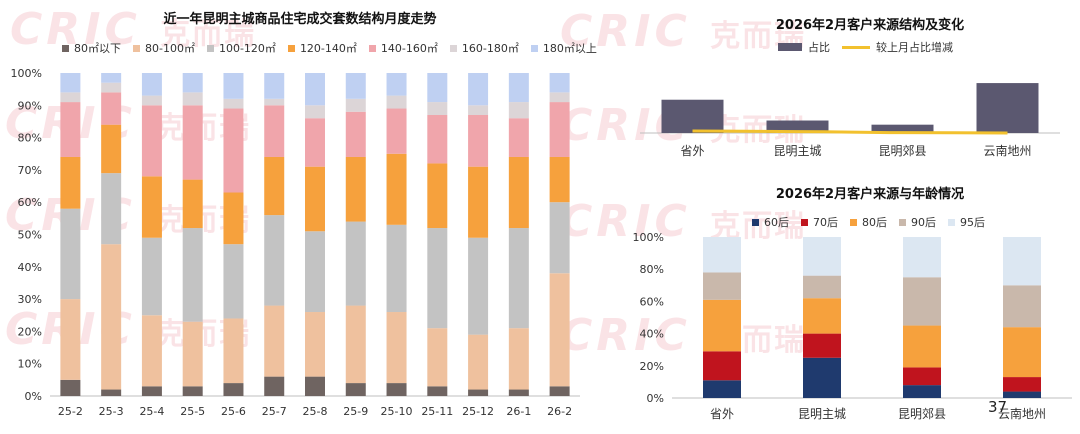 This screenshot has width=1080, height=434. I want to click on top-right-bar-line-chart: 省外 昆明主城 昆明郊县 云南地州, so click(850, 120).